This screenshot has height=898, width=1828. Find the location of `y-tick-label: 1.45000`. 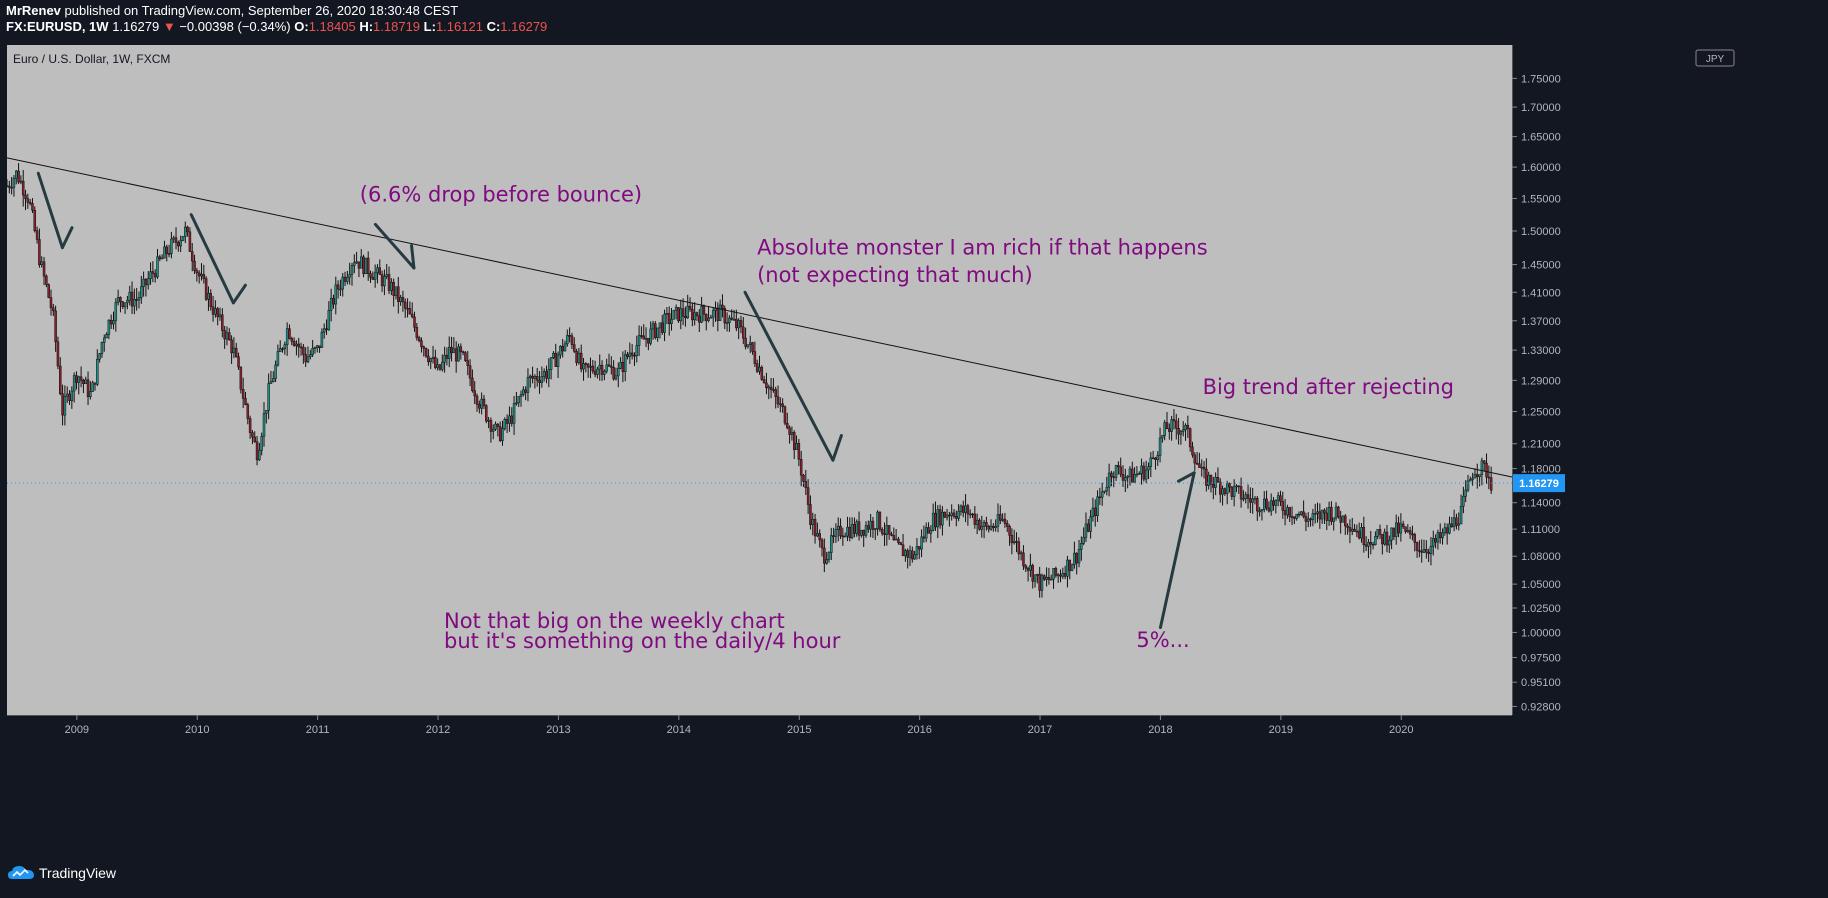

y-tick-label: 1.45000 is located at coordinates (1541, 266).